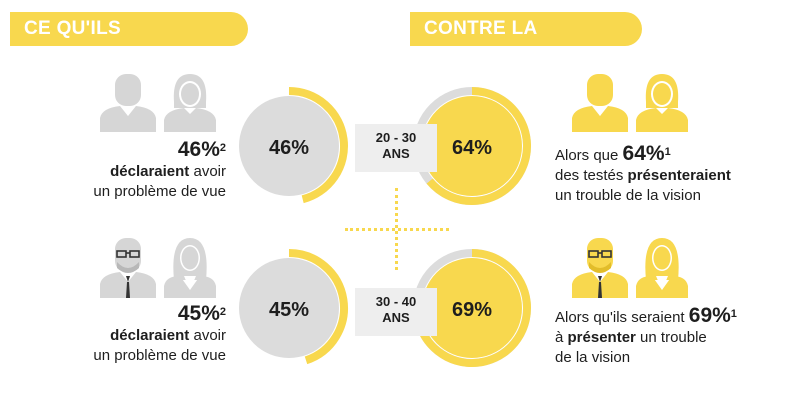 The height and width of the screenshot is (410, 785). Describe the element at coordinates (628, 195) in the screenshot. I see `stat-text: un trouble de la vision` at that location.